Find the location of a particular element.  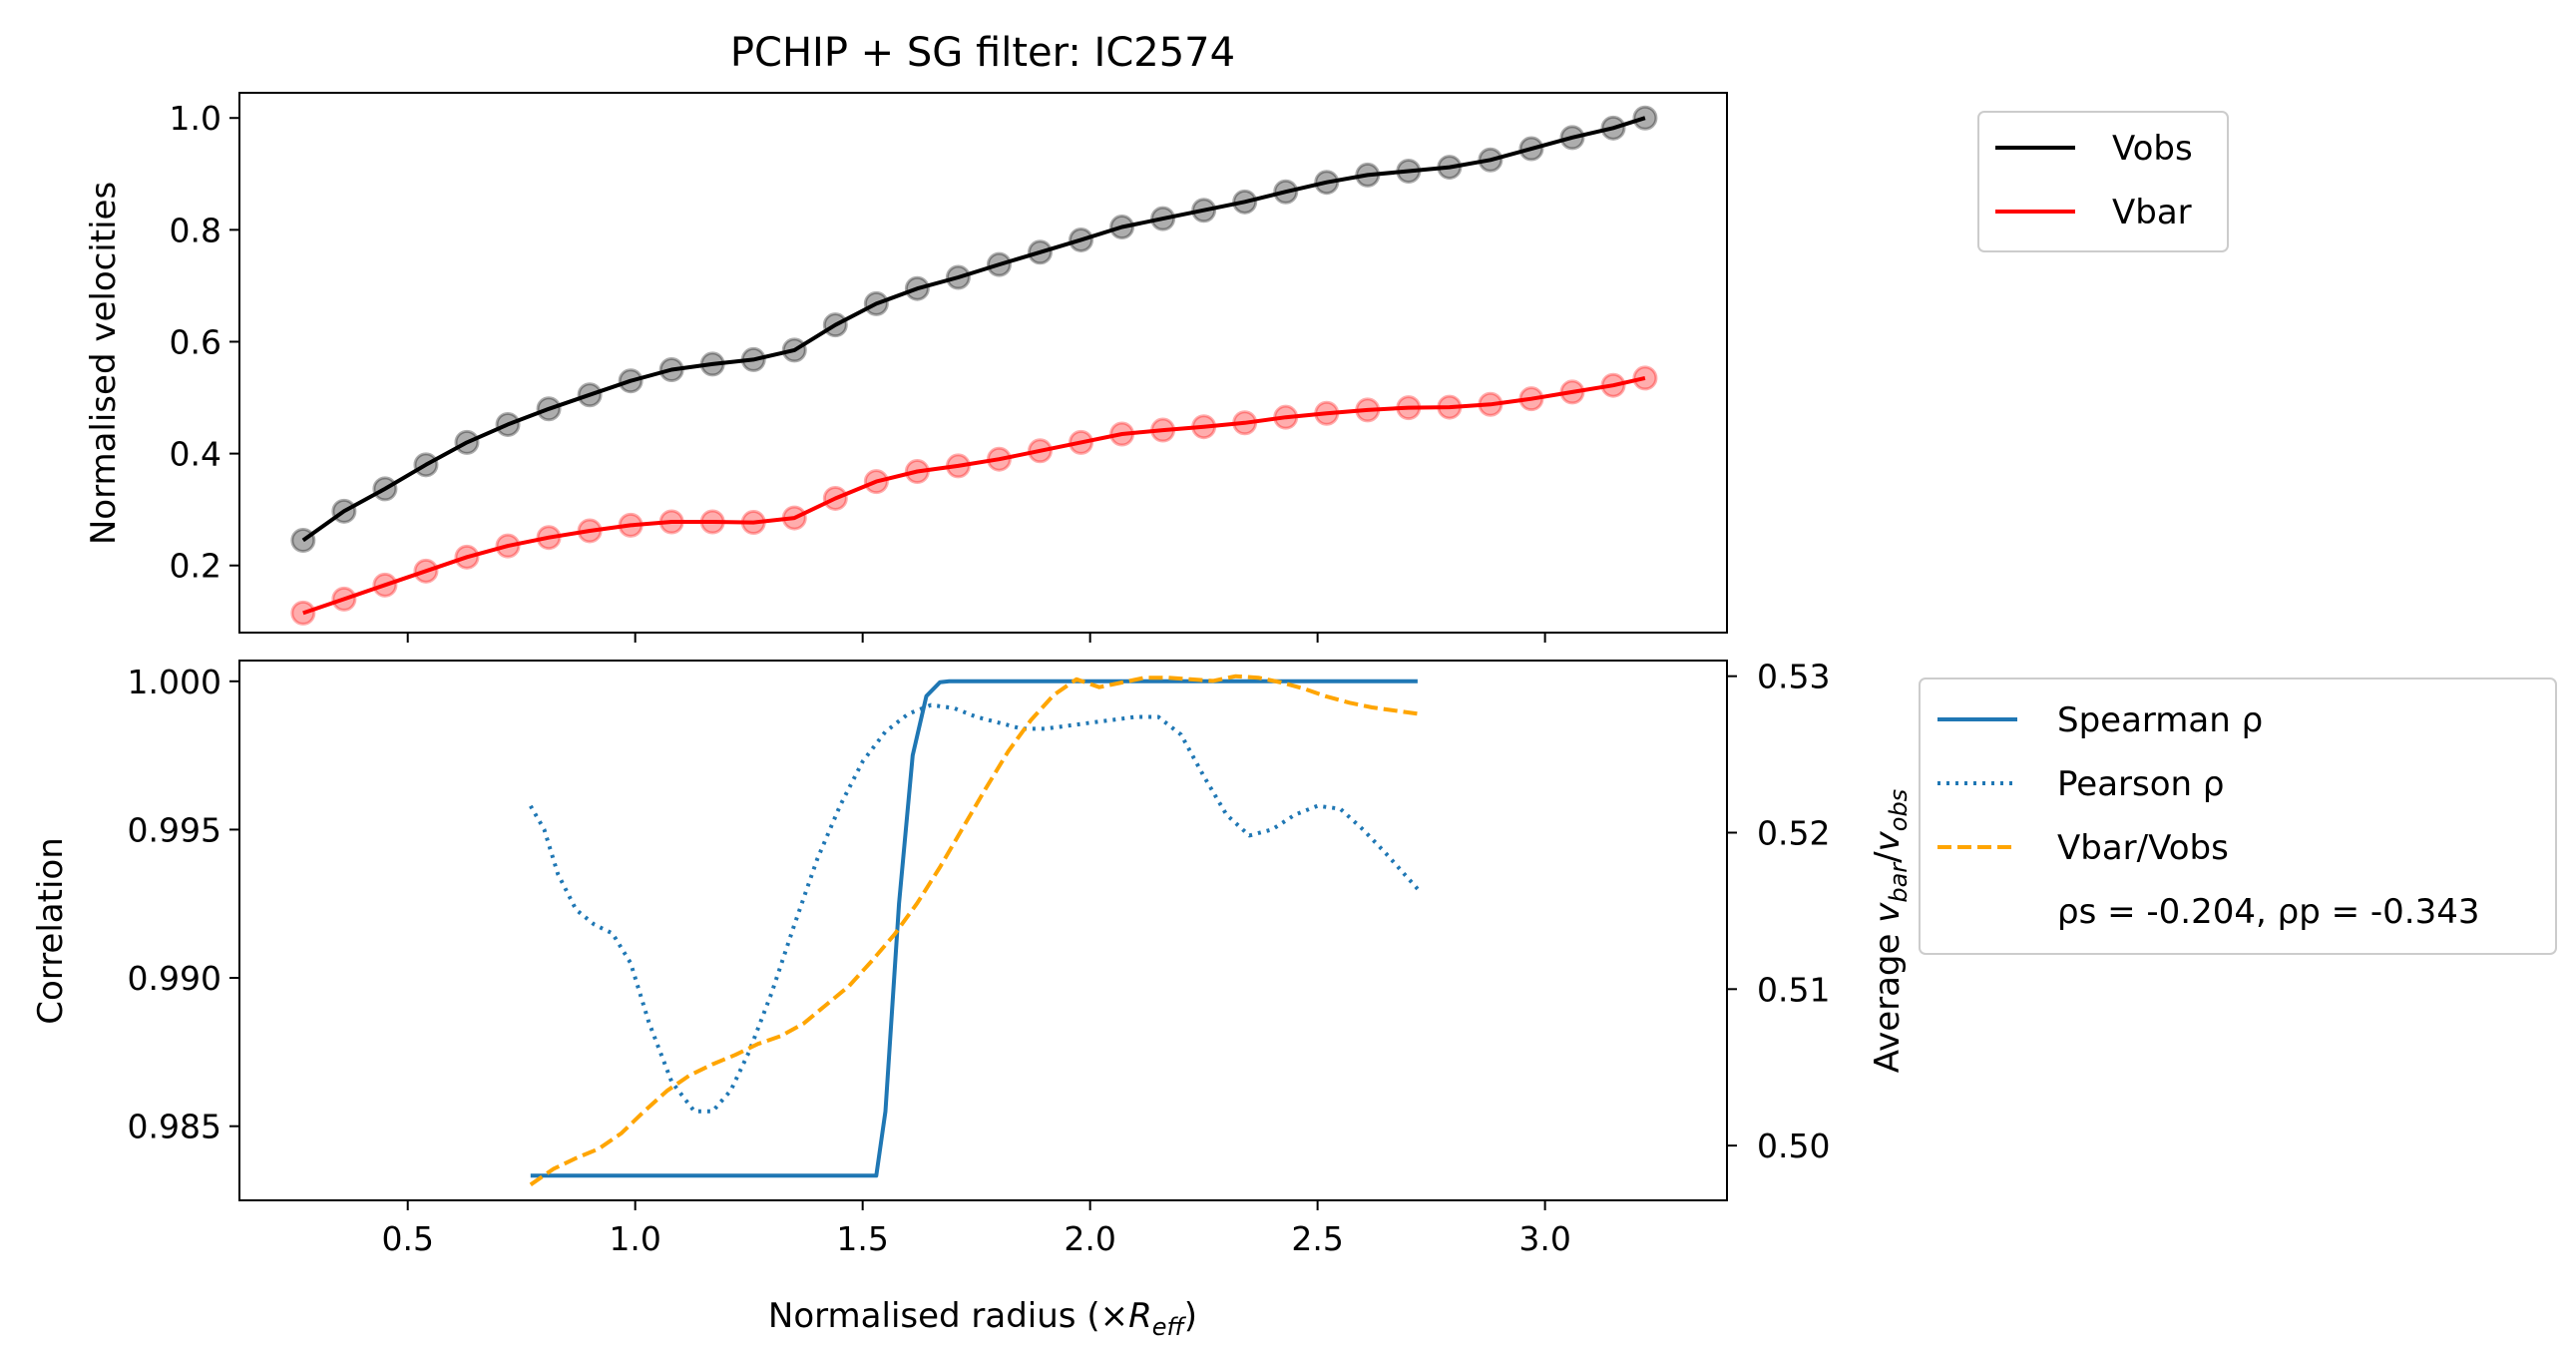

right-y-label-sub2: obs is located at coordinates (1899, 810).